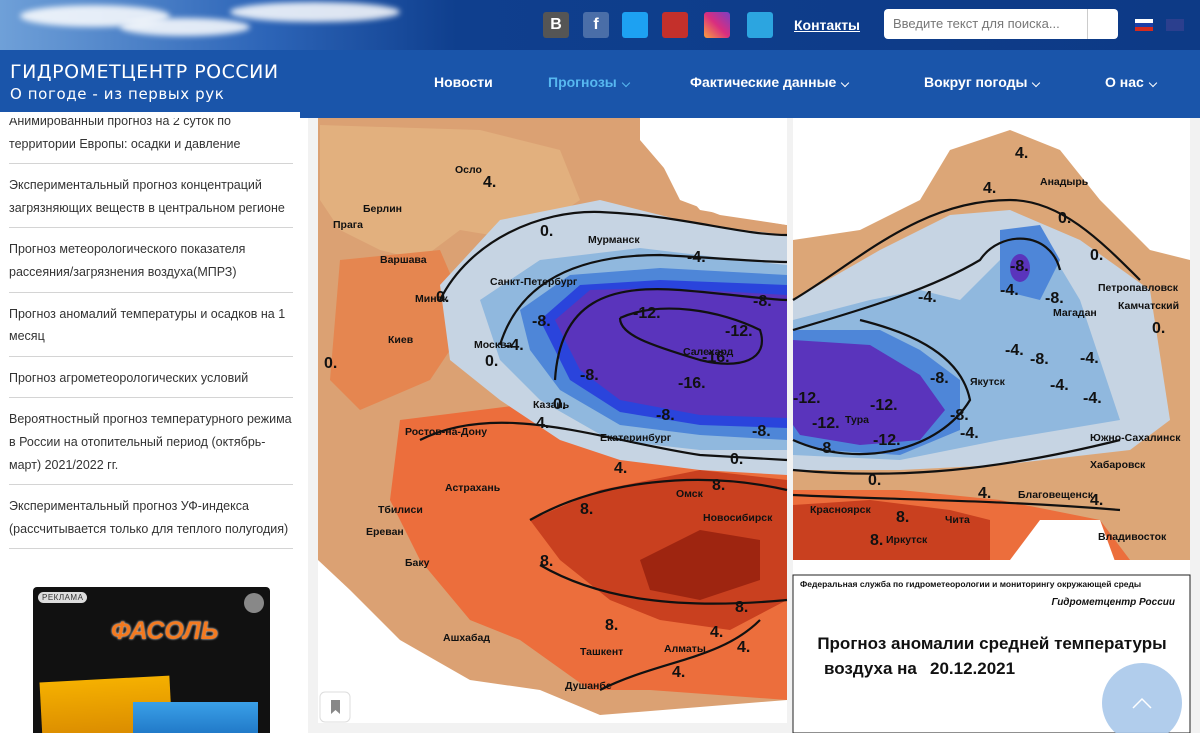  Describe the element at coordinates (1075, 313) in the screenshot. I see `city-label: Магадан` at that location.